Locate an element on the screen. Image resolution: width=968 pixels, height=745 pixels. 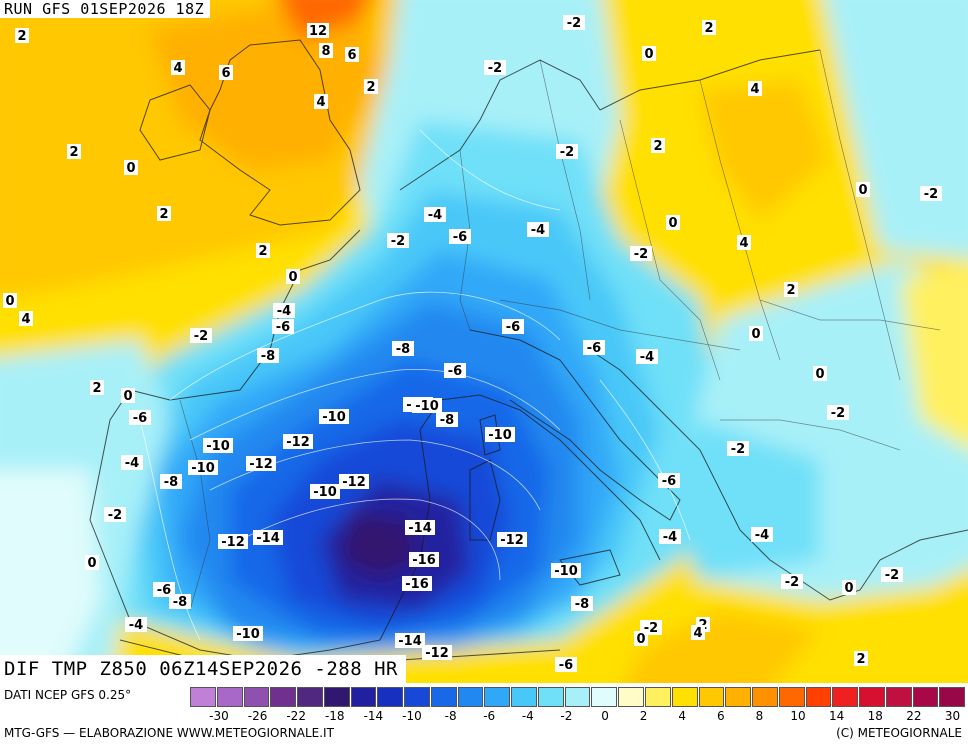
colorbar-tick-label: -14 is located at coordinates (373, 716).